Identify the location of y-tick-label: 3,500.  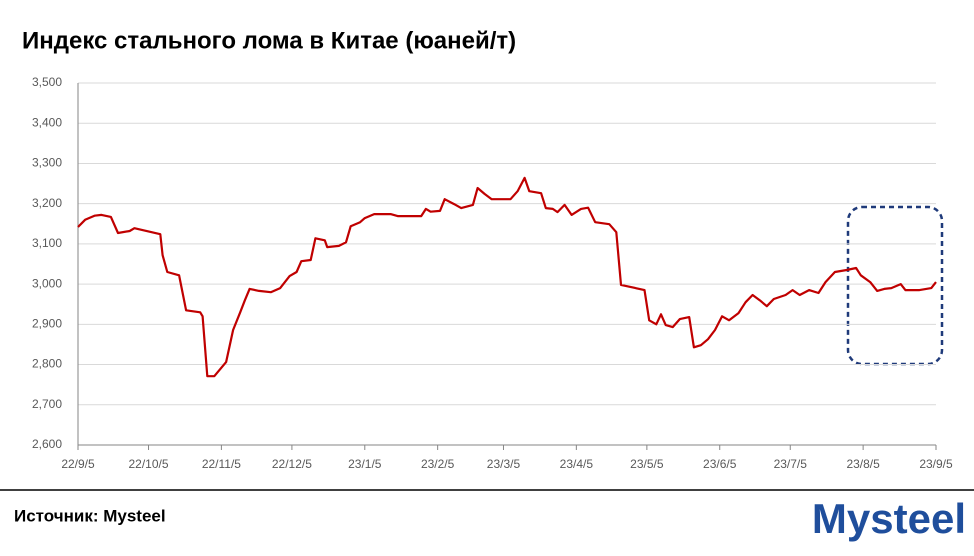
(47, 82).